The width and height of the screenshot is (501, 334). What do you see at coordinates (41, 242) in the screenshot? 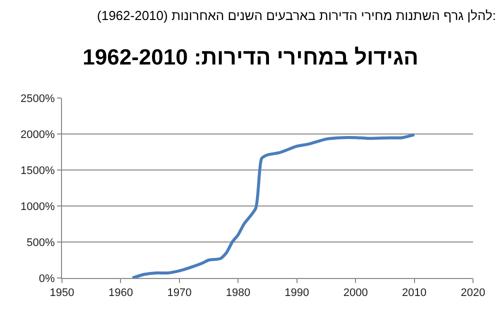
I see `y-tick-label: 500%` at bounding box center [41, 242].